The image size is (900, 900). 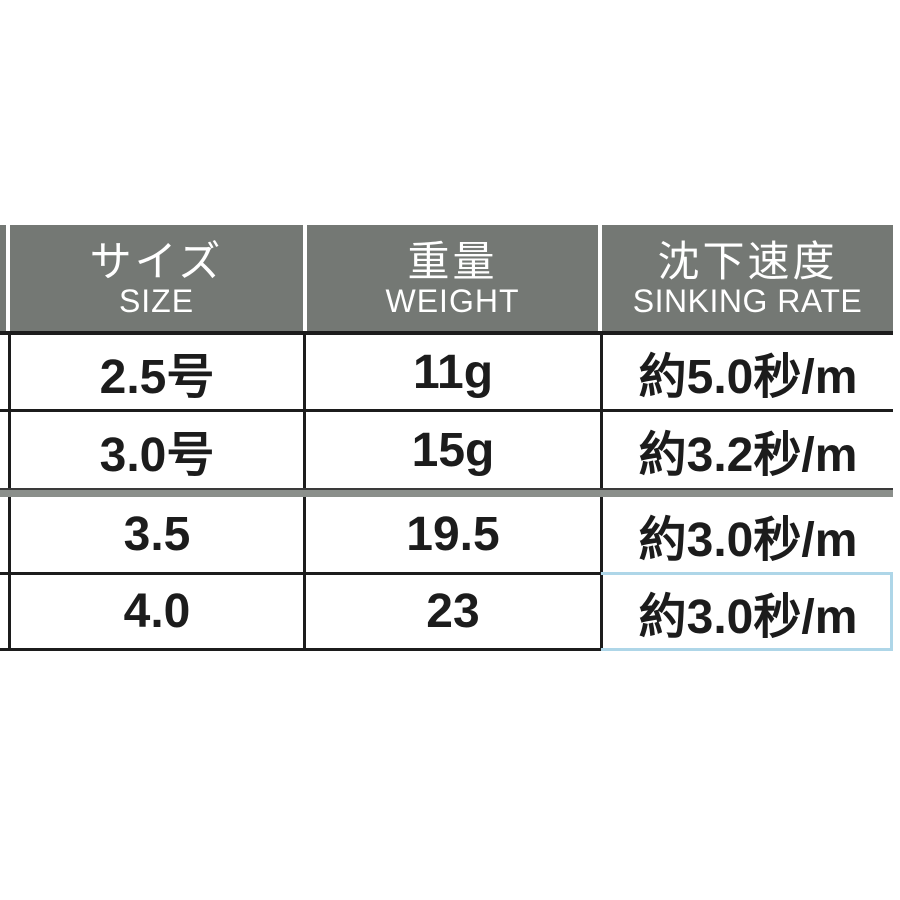 What do you see at coordinates (156, 300) in the screenshot?
I see `header-size-en: SIZE` at bounding box center [156, 300].